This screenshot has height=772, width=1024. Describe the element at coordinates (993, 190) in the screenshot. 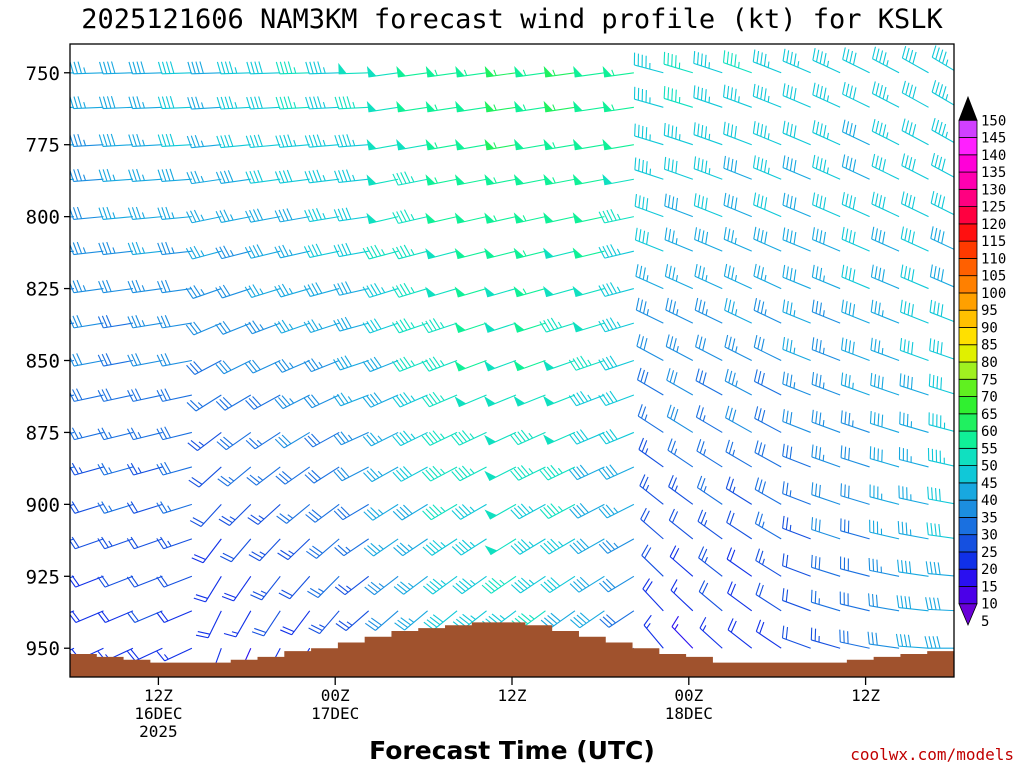

I see `colorbar-label: 130` at that location.